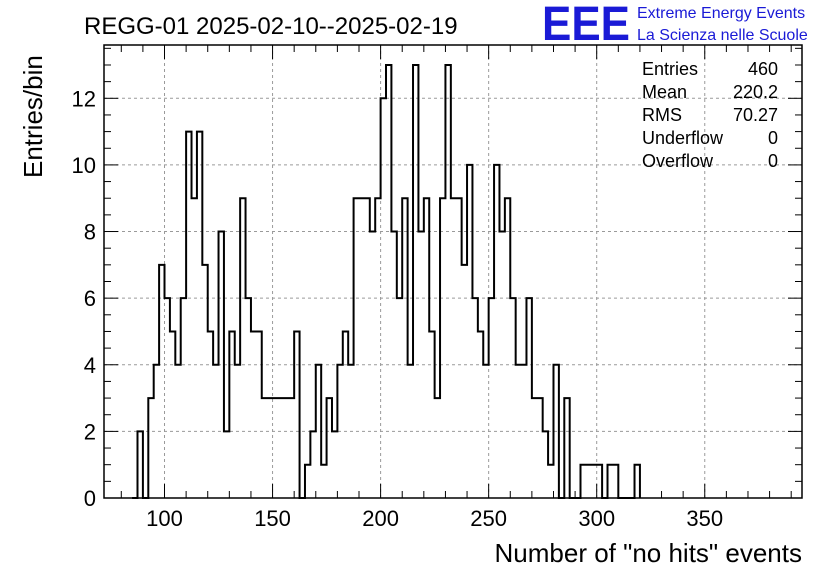 The image size is (836, 572). Describe the element at coordinates (90, 232) in the screenshot. I see `y-tick-label: 8` at that location.